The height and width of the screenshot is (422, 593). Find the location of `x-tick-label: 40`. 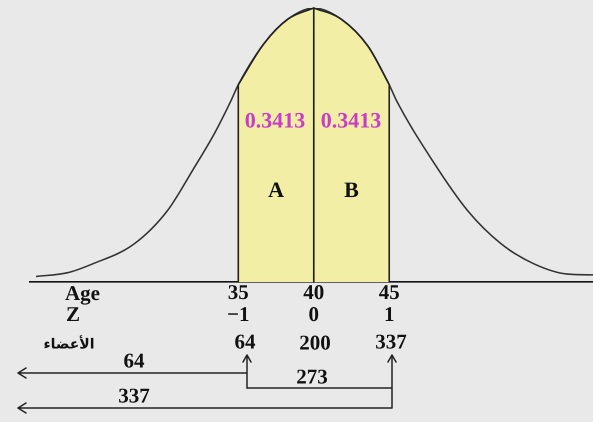

x-tick-label: 40 is located at coordinates (313, 292).